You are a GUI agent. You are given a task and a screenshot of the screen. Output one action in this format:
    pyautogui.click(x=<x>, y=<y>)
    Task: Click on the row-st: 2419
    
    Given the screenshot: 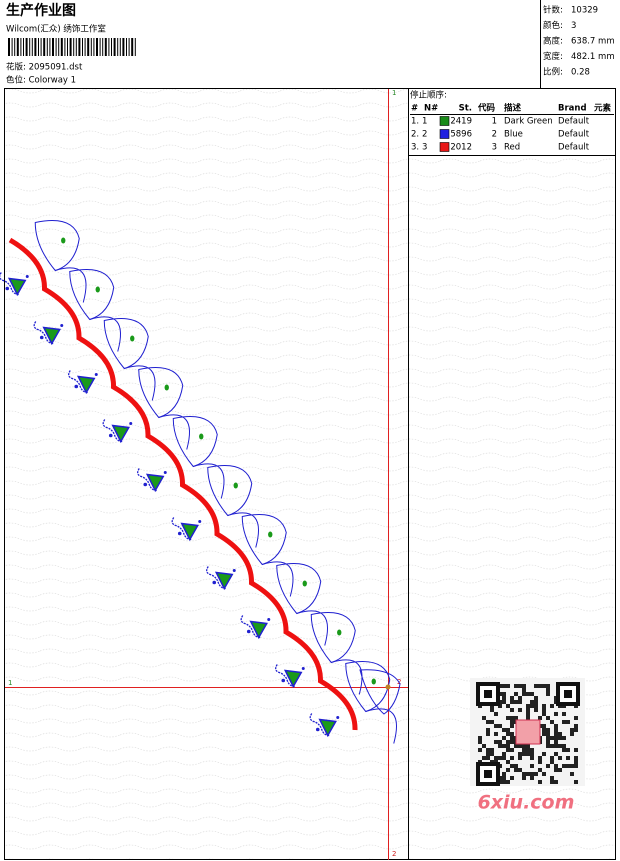 What is the action you would take?
    pyautogui.click(x=461, y=122)
    